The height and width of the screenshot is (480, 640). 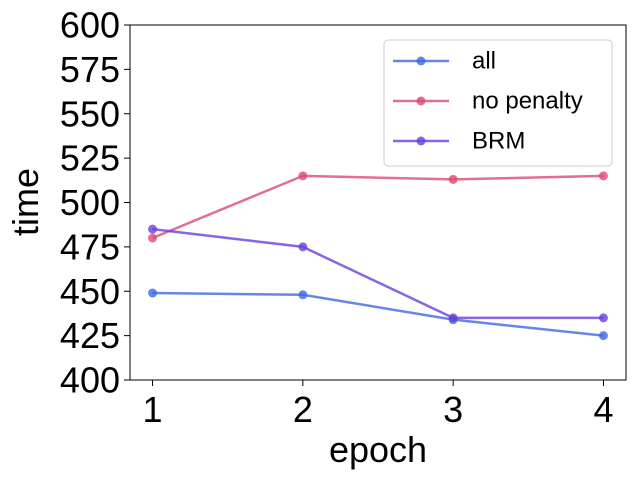 I want to click on y-tick-600: 600, so click(x=95, y=25).